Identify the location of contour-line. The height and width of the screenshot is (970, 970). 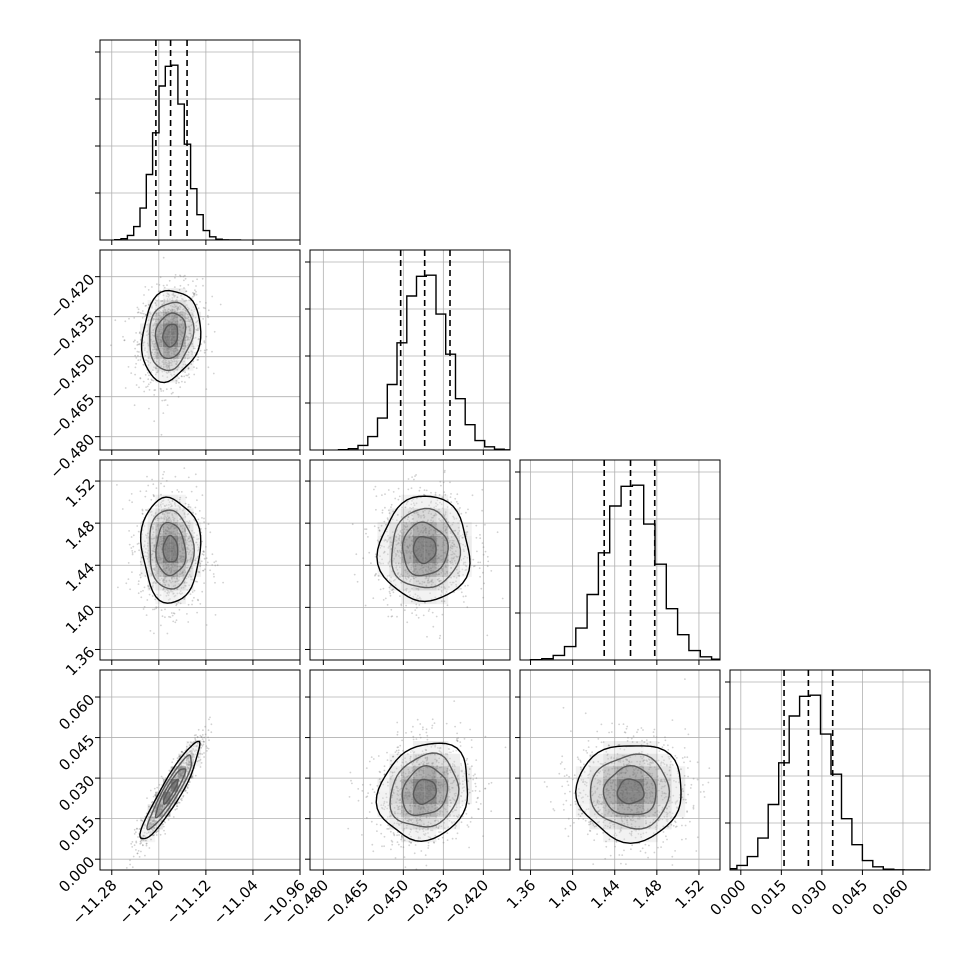
(171, 549).